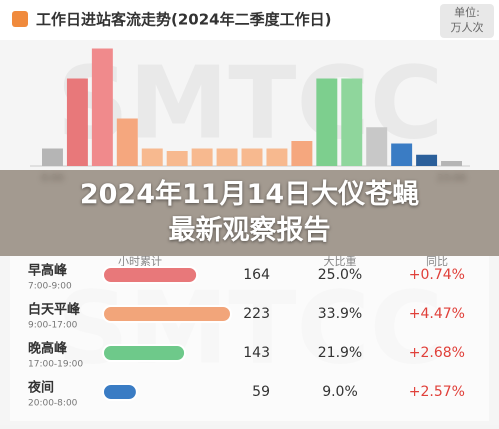 The image size is (499, 429). I want to click on row-time: 20:00-8:00, so click(53, 404).